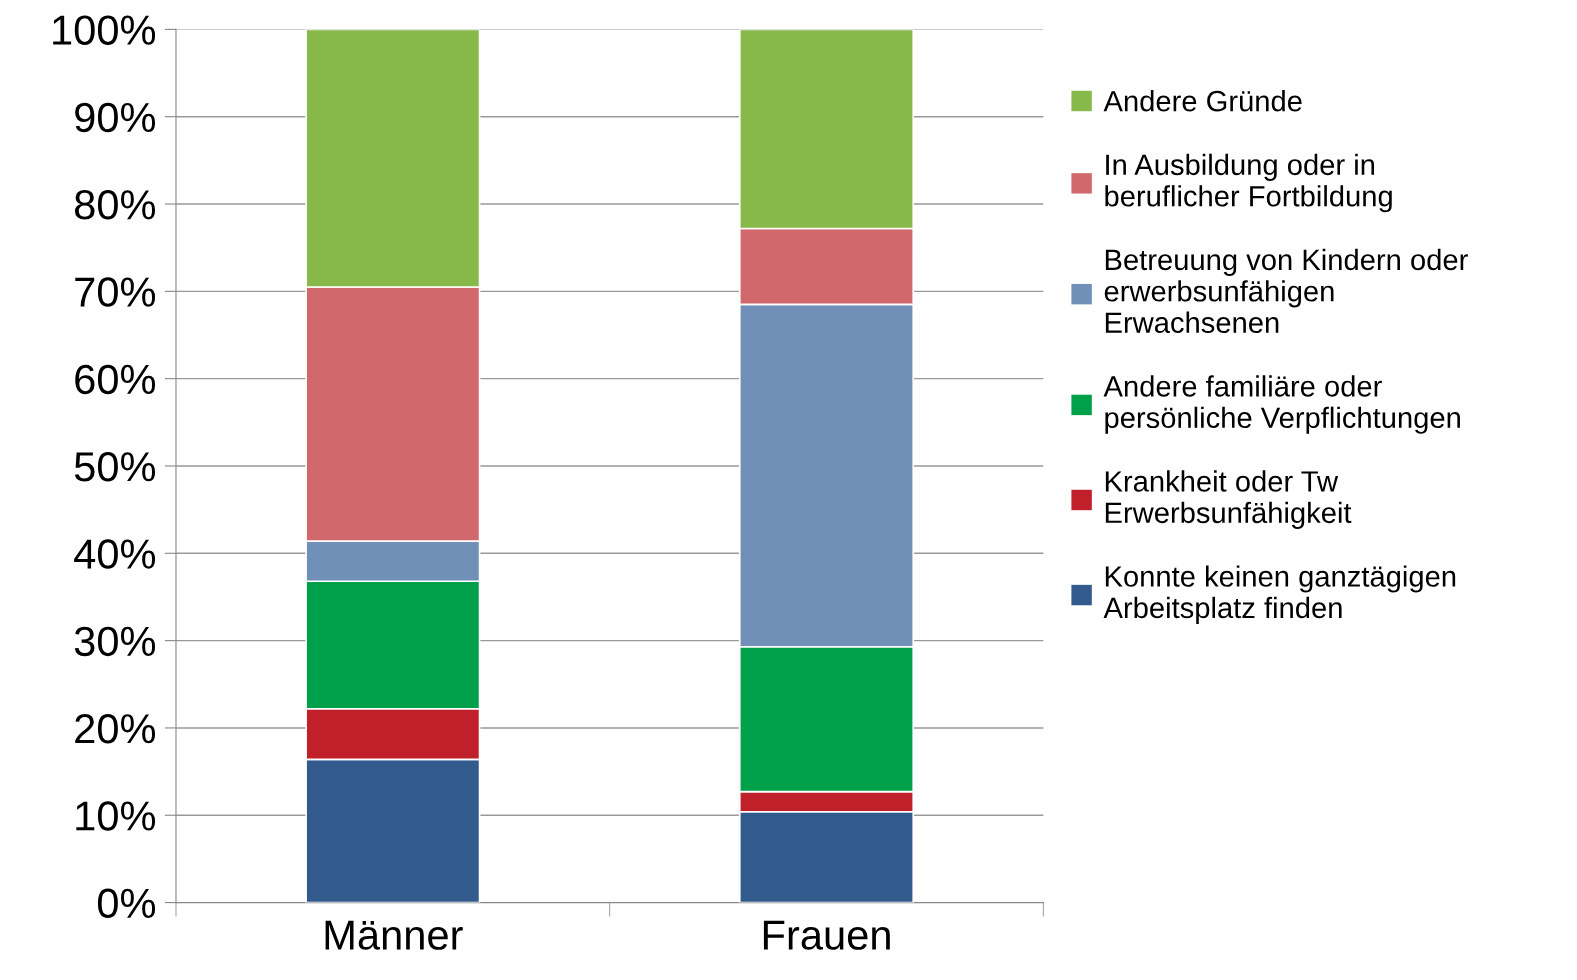 This screenshot has height=980, width=1577. Describe the element at coordinates (115, 292) in the screenshot. I see `y-tick-label: 70%` at that location.